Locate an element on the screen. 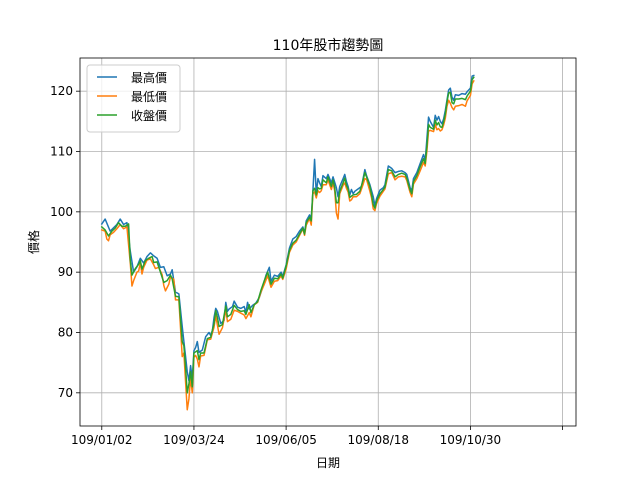  x-tick-label: 109/01/02 is located at coordinates (102, 440).